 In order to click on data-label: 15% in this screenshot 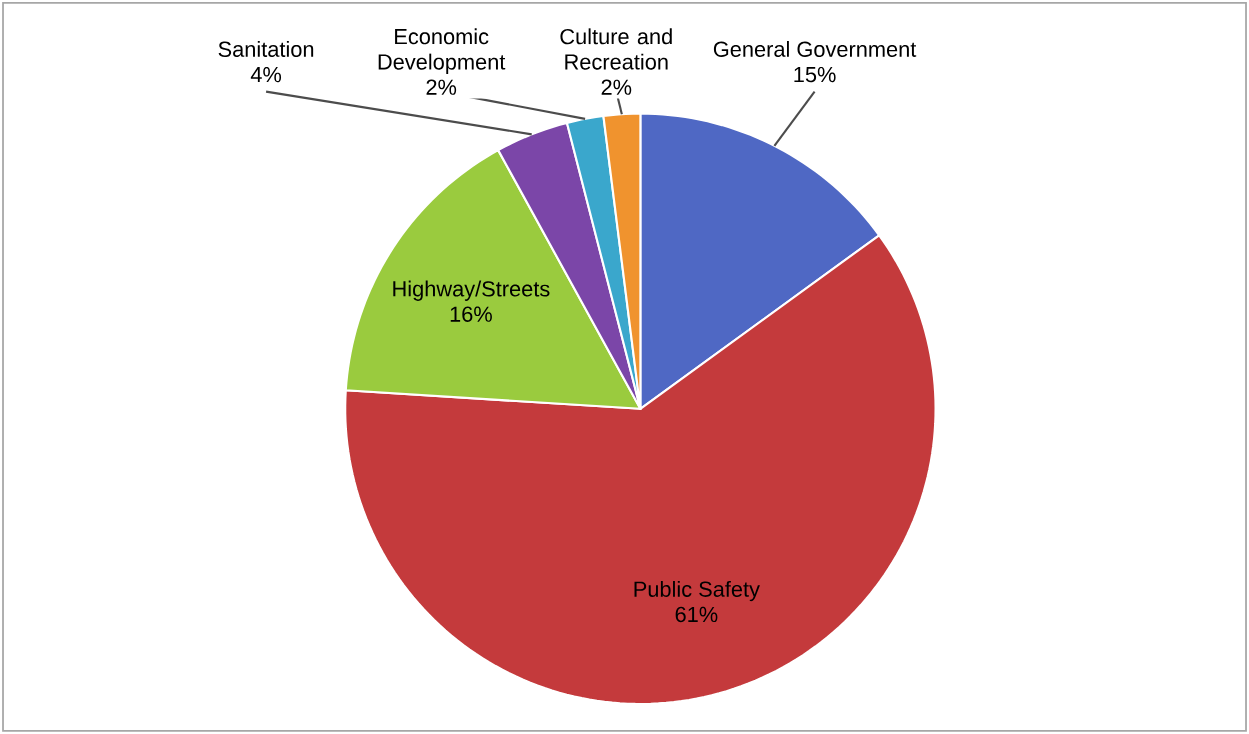, I will do `click(815, 74)`.